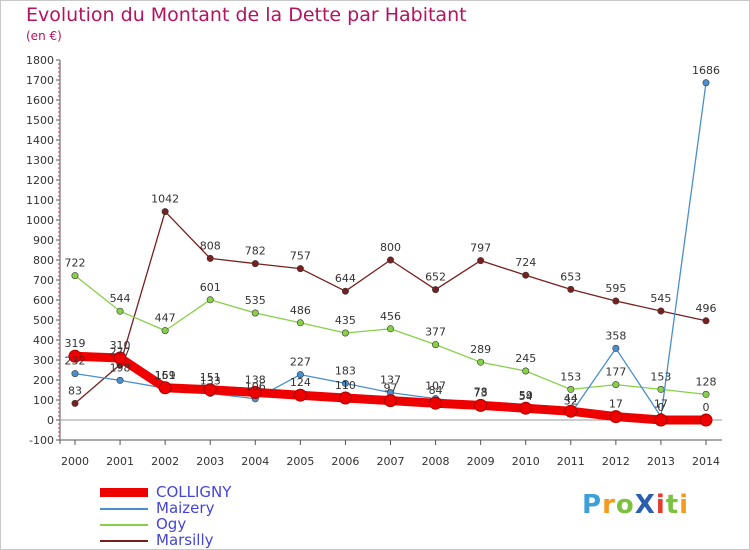 Image resolution: width=750 pixels, height=550 pixels. Describe the element at coordinates (660, 376) in the screenshot. I see `data-label-ogy: 153` at that location.